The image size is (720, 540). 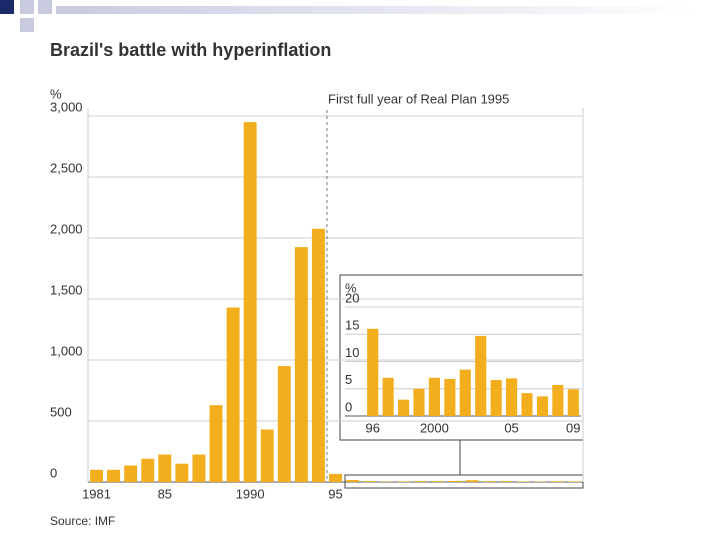 I want to click on y-tick-label: 500, so click(x=61, y=411).